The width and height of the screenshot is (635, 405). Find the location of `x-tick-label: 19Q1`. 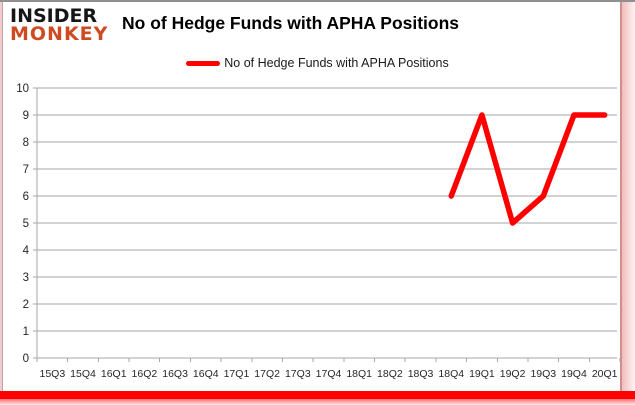

x-tick-label: 19Q1 is located at coordinates (482, 374).